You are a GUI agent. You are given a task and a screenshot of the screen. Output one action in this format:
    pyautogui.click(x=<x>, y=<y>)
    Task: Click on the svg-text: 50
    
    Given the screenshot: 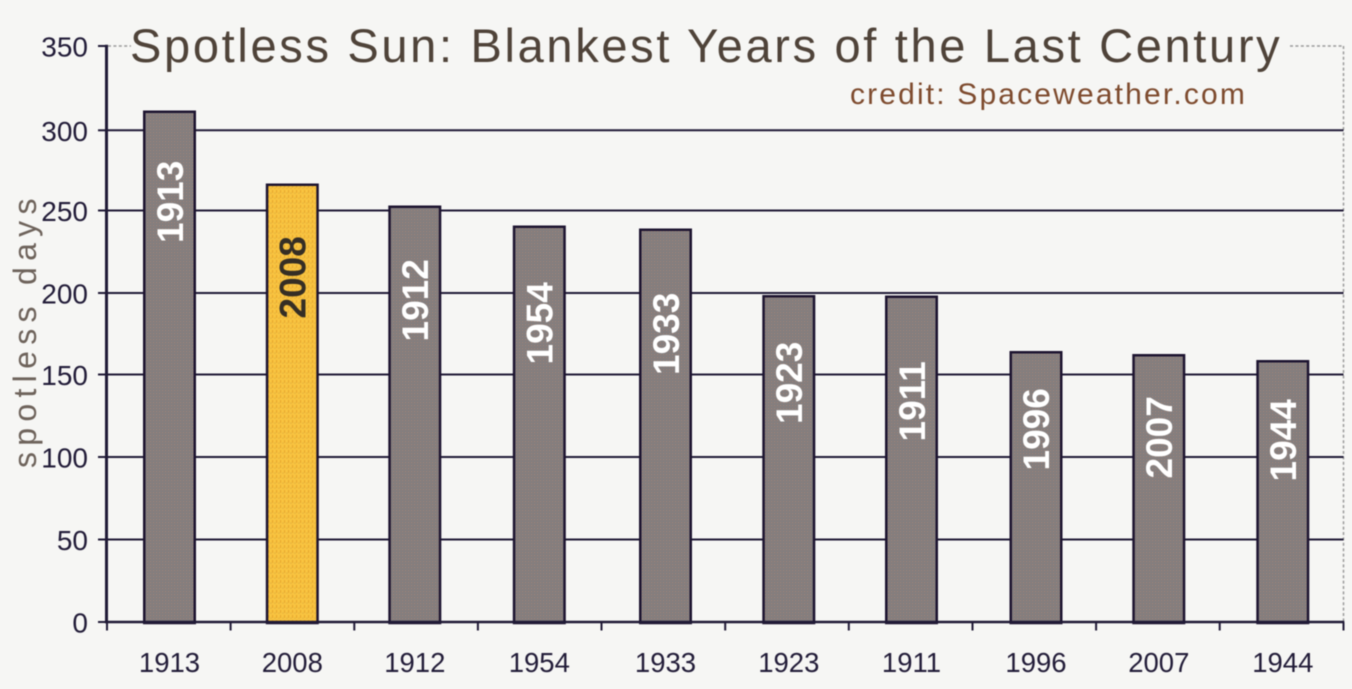 What is the action you would take?
    pyautogui.click(x=72, y=540)
    